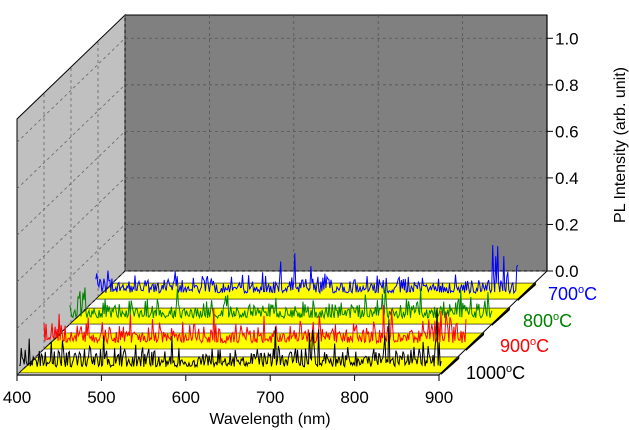 Image resolution: width=629 pixels, height=430 pixels. I want to click on series-label-800: 800oC, so click(547, 321).